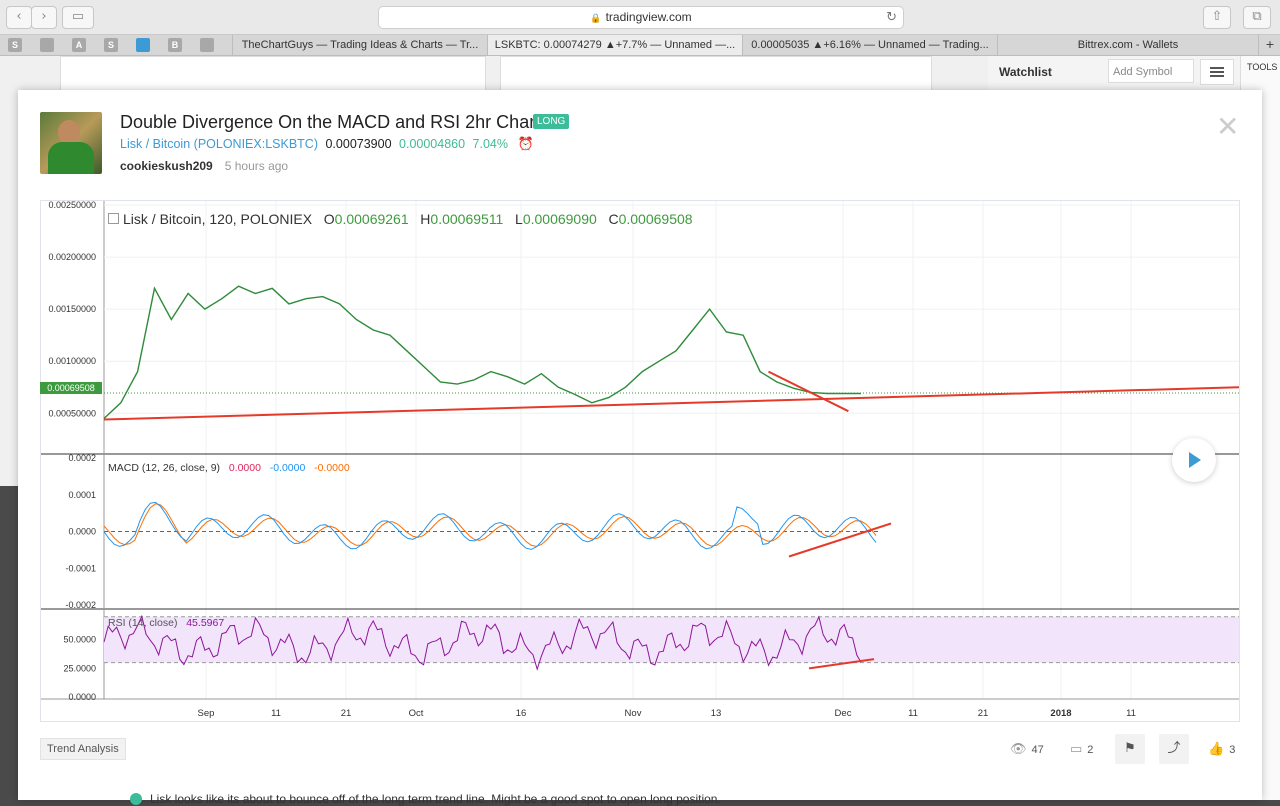 Image resolution: width=1280 pixels, height=806 pixels. Describe the element at coordinates (648, 17) in the screenshot. I see `url-text: tradingview.com` at that location.